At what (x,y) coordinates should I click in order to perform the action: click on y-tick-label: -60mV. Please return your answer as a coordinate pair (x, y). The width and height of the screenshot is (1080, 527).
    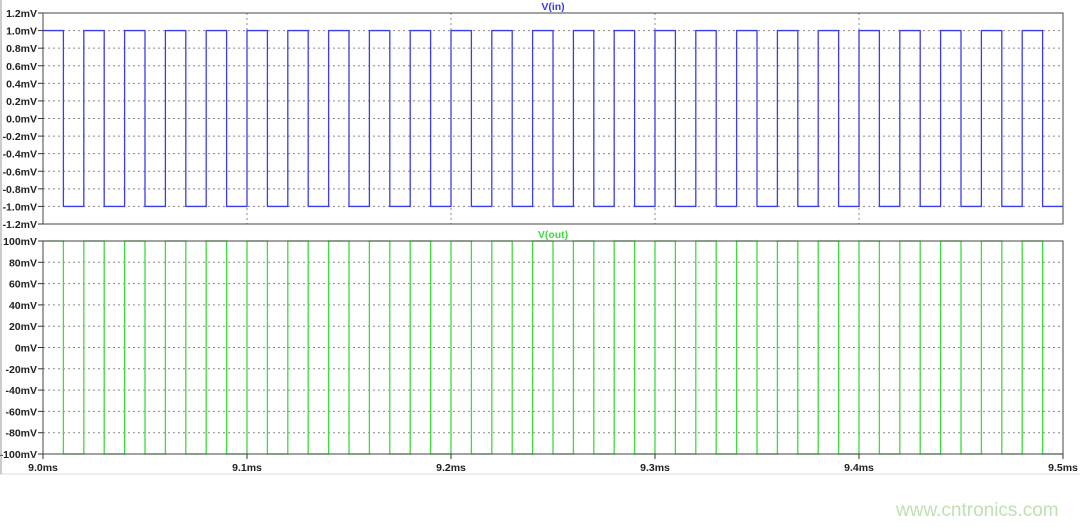
    Looking at the image, I should click on (21, 412).